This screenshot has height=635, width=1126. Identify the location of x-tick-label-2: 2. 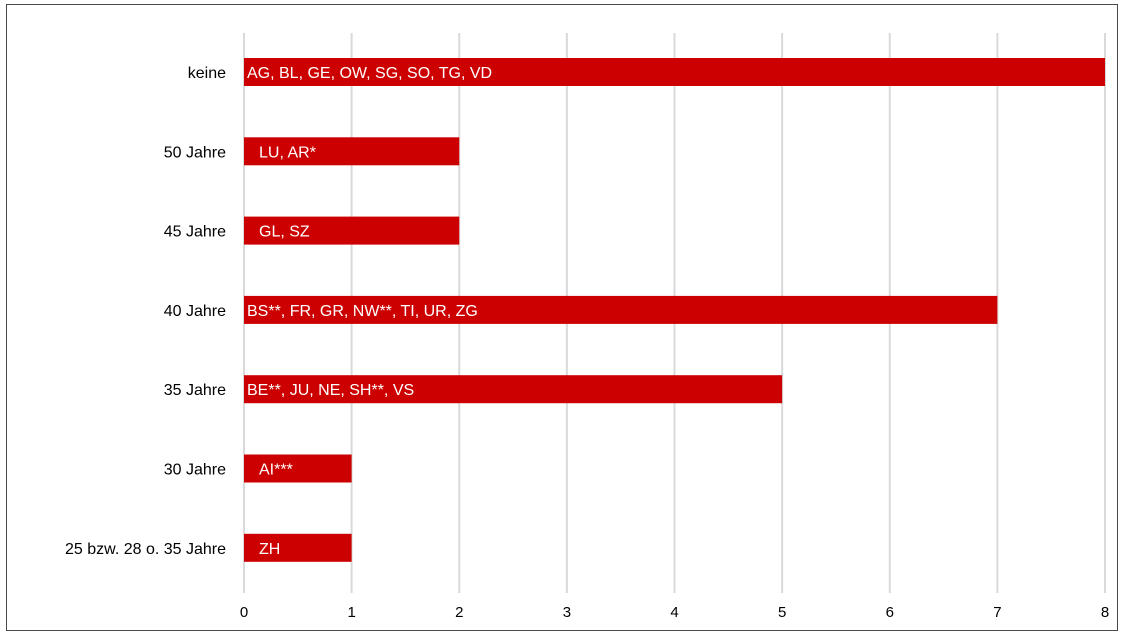
(459, 612).